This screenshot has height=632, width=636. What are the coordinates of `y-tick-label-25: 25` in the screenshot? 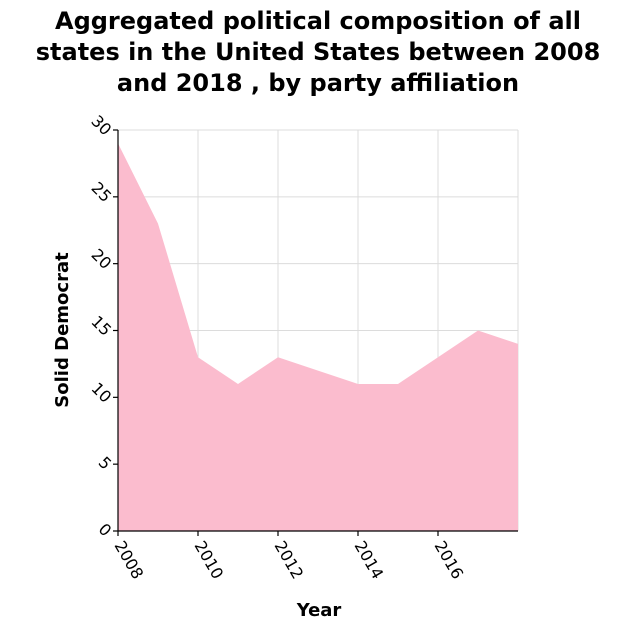 It's located at (101, 192).